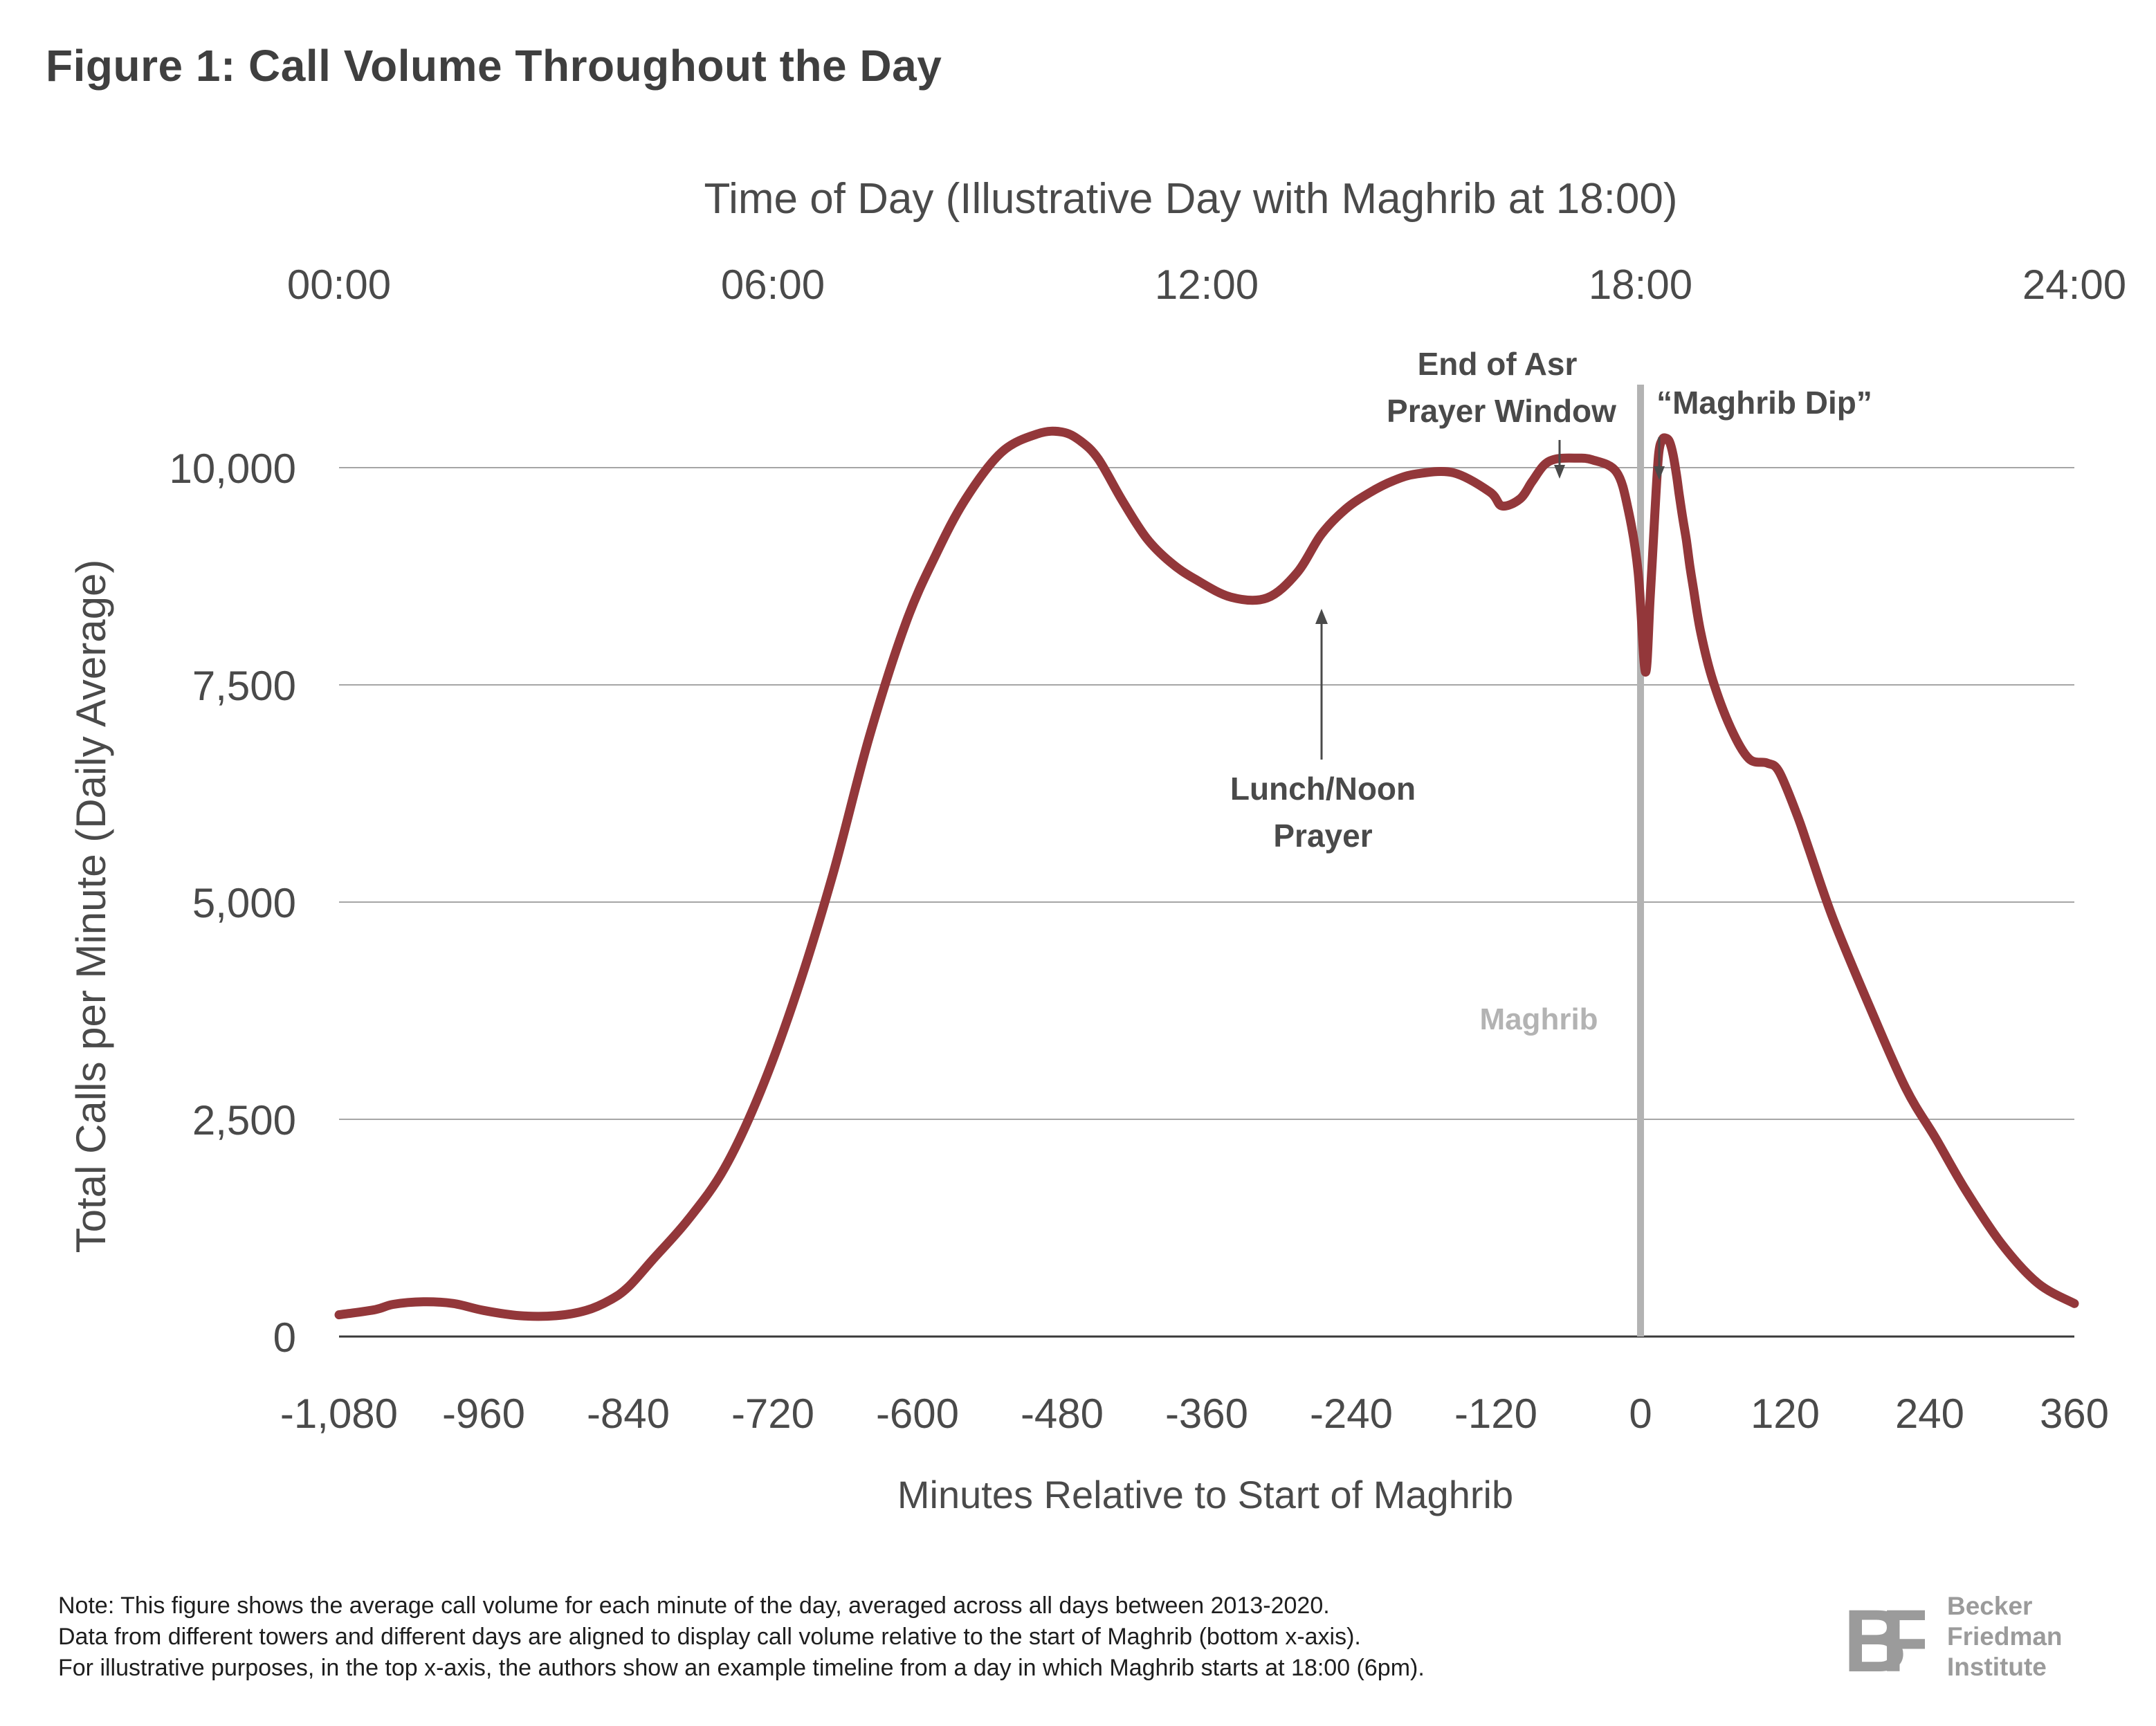  What do you see at coordinates (917, 1414) in the screenshot?
I see `x-tick-label: -600` at bounding box center [917, 1414].